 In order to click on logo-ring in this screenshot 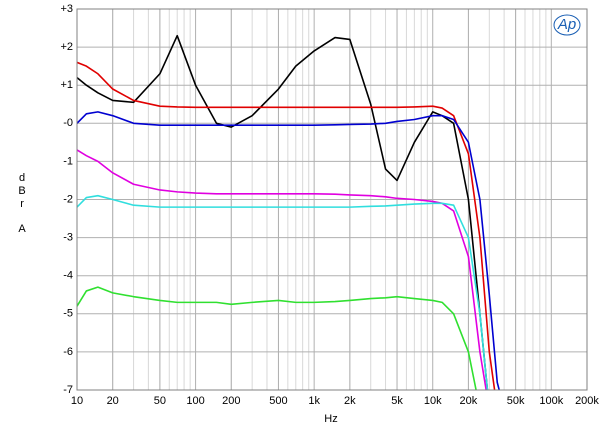, I will do `click(567, 25)`.